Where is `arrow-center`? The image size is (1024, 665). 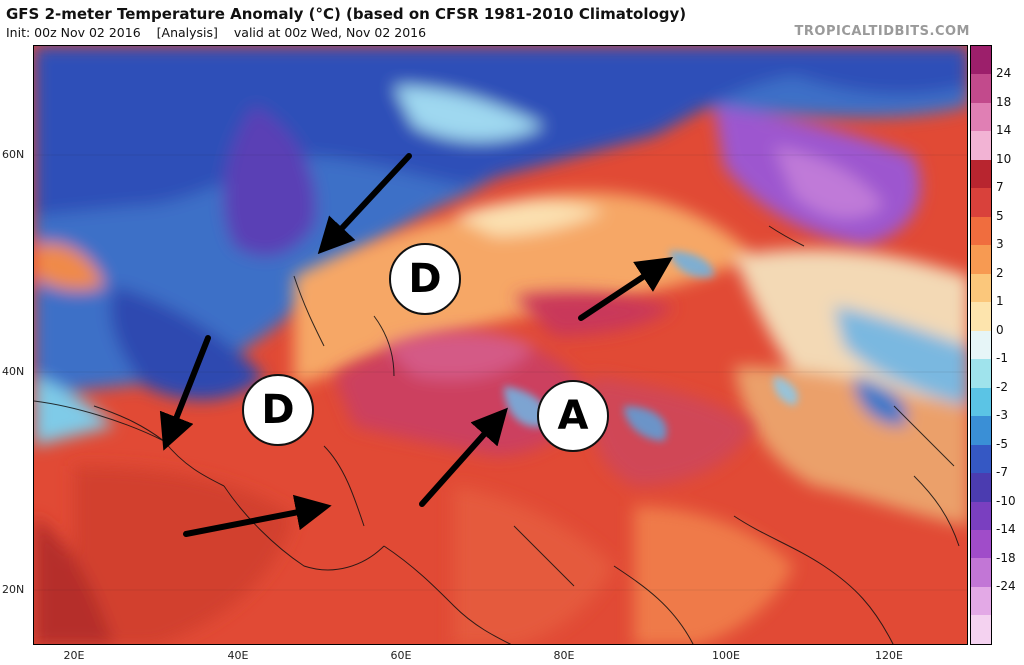
arrow-center is located at coordinates (463, 457).